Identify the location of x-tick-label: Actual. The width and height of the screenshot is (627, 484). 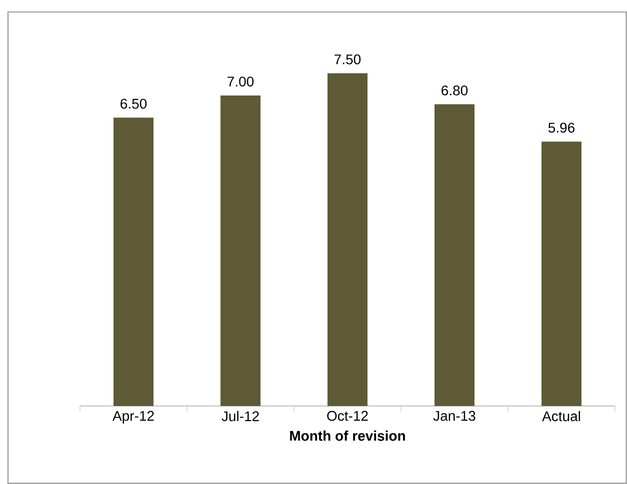
(561, 416).